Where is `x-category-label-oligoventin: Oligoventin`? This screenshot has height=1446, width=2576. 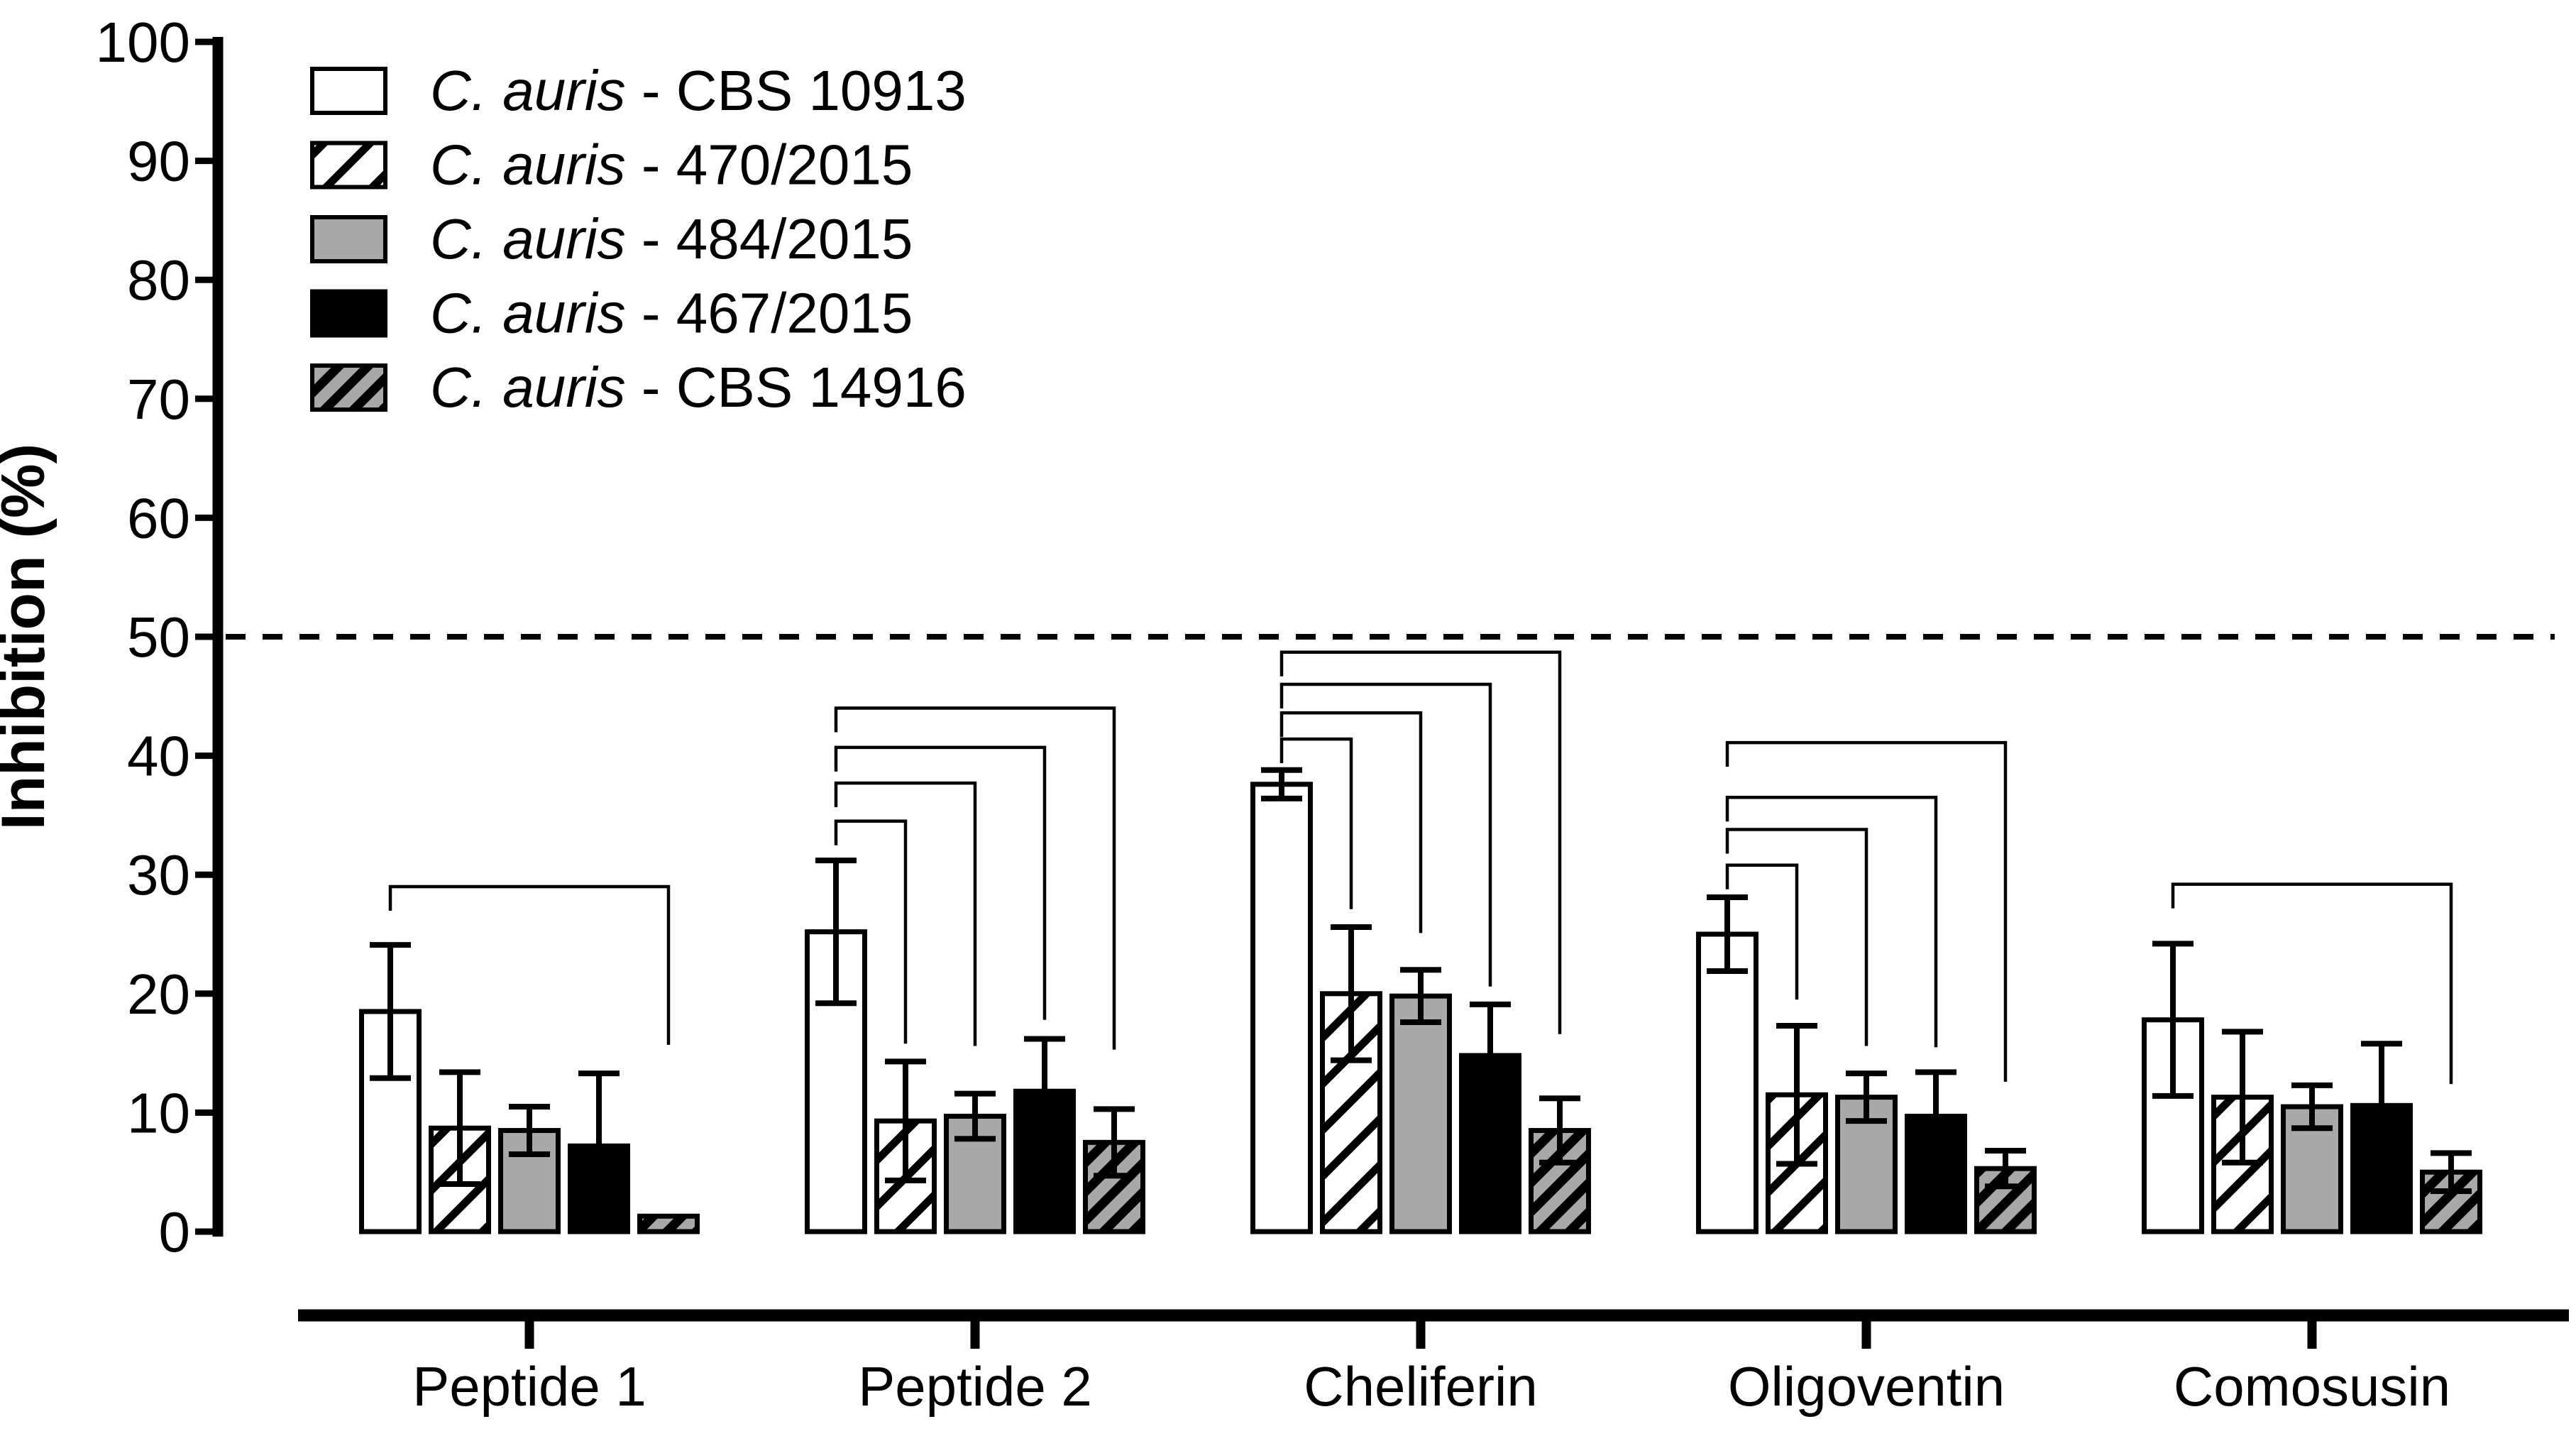
x-category-label-oligoventin: Oligoventin is located at coordinates (1866, 1387).